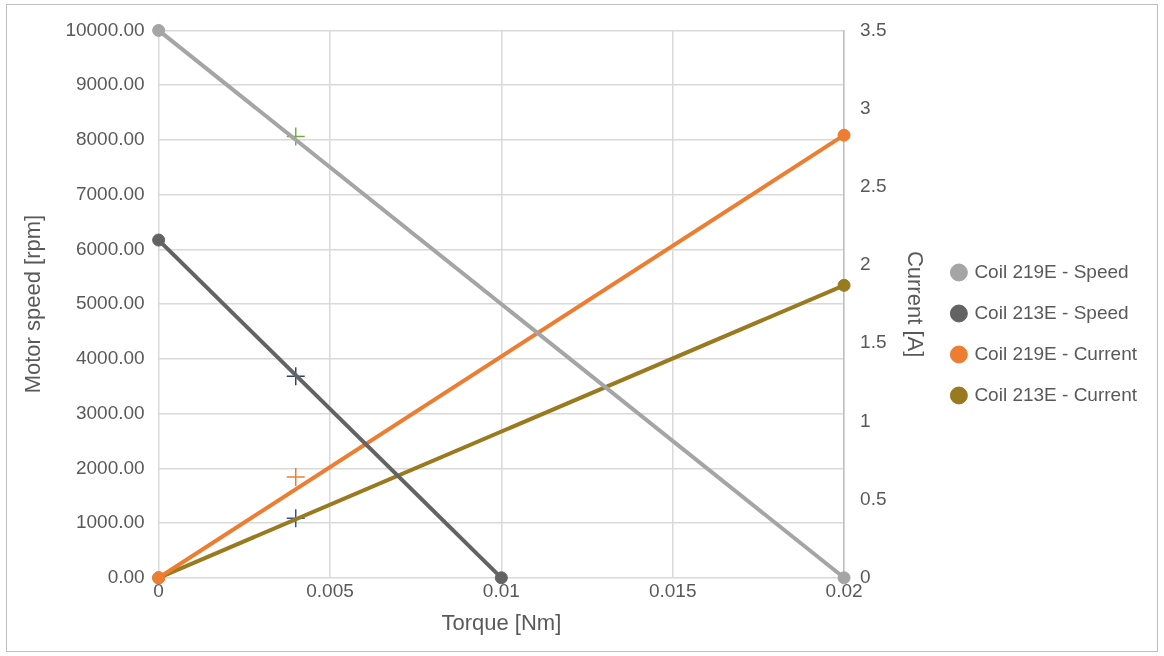 Image resolution: width=1164 pixels, height=656 pixels. I want to click on x-tick-label: 0.01, so click(501, 591).